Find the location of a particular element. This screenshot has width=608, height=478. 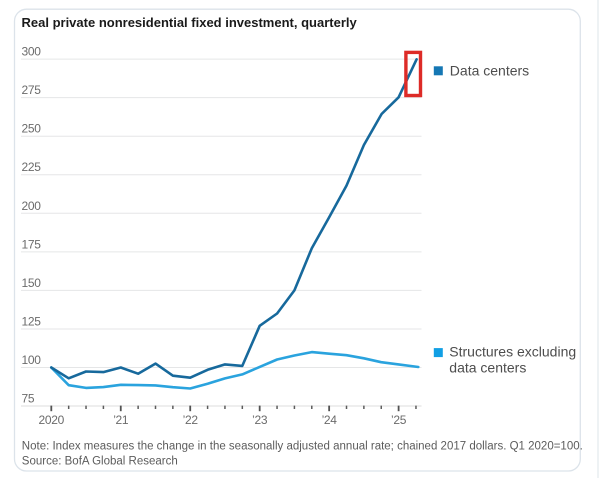

svg-text: 2020 is located at coordinates (52, 420).